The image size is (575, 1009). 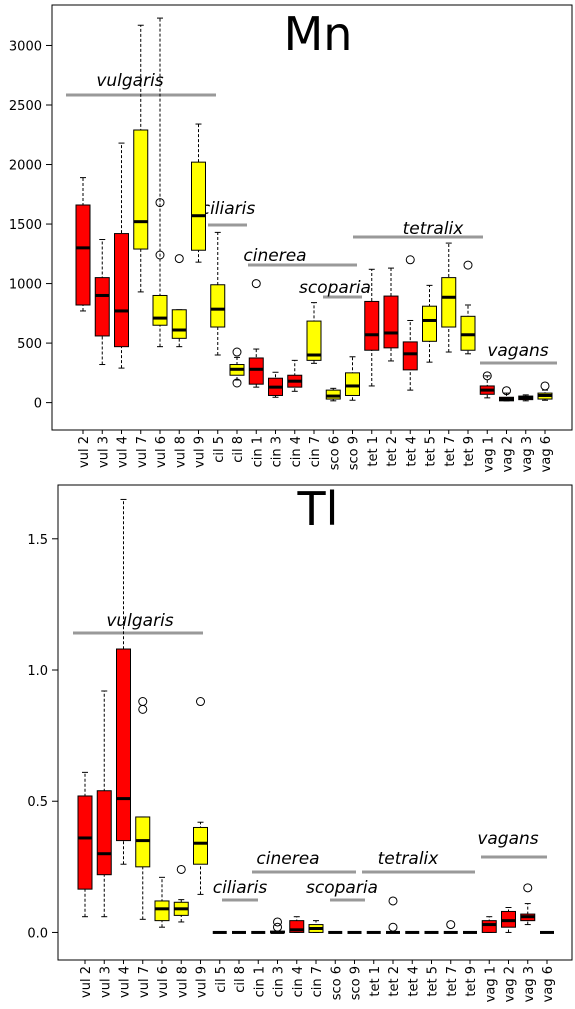 What do you see at coordinates (161, 452) in the screenshot?
I see `x-tick-label: vul 6` at bounding box center [161, 452].